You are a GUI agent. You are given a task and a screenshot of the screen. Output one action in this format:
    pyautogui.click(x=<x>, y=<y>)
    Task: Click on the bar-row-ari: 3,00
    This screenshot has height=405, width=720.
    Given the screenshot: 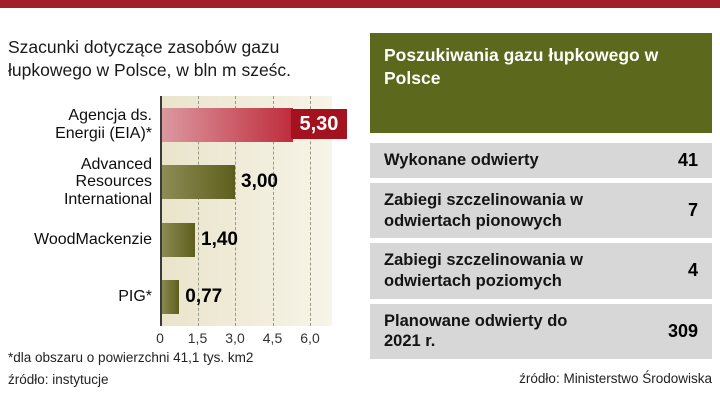 What is the action you would take?
    pyautogui.click(x=235, y=183)
    